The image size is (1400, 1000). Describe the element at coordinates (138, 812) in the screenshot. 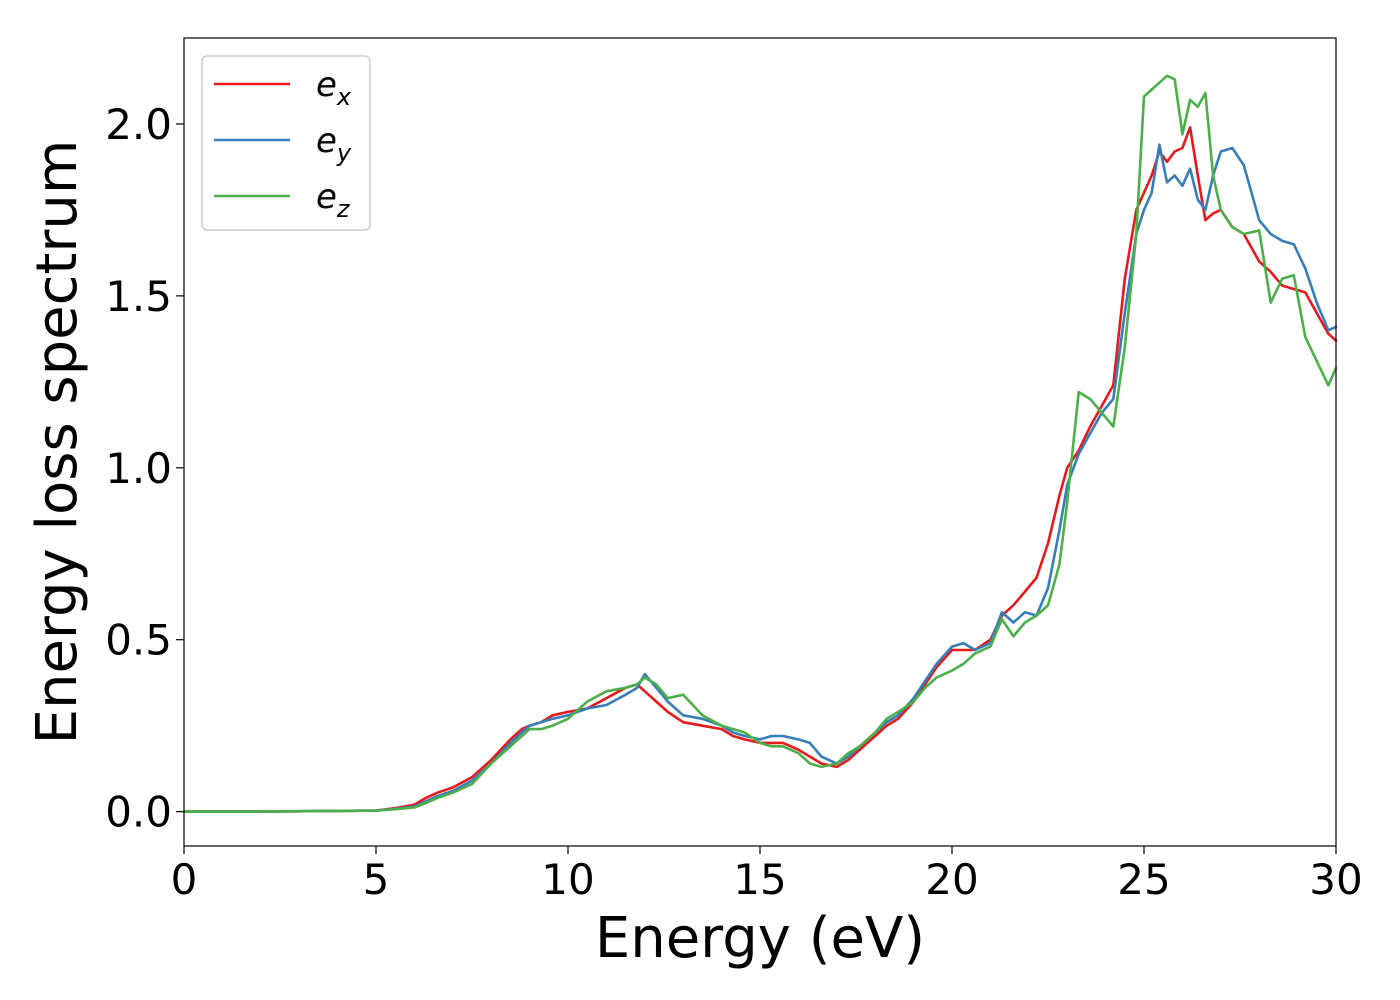

I see `y-tick-label: 0.0` at that location.